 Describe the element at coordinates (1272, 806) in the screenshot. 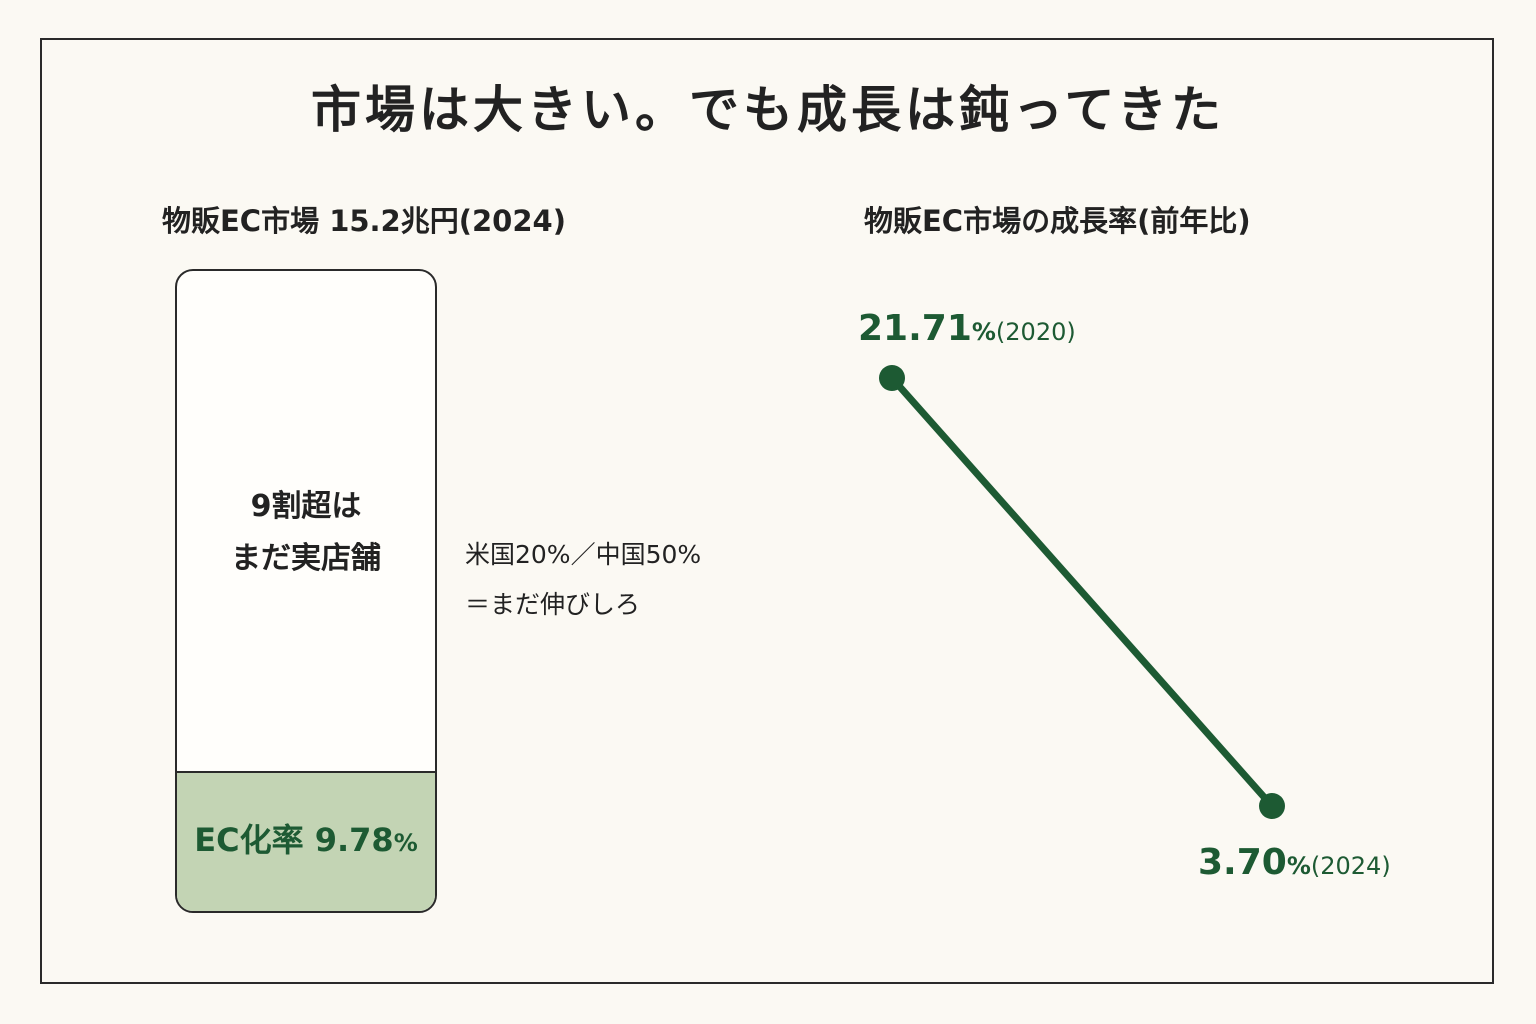

I see `data-point-2024` at that location.